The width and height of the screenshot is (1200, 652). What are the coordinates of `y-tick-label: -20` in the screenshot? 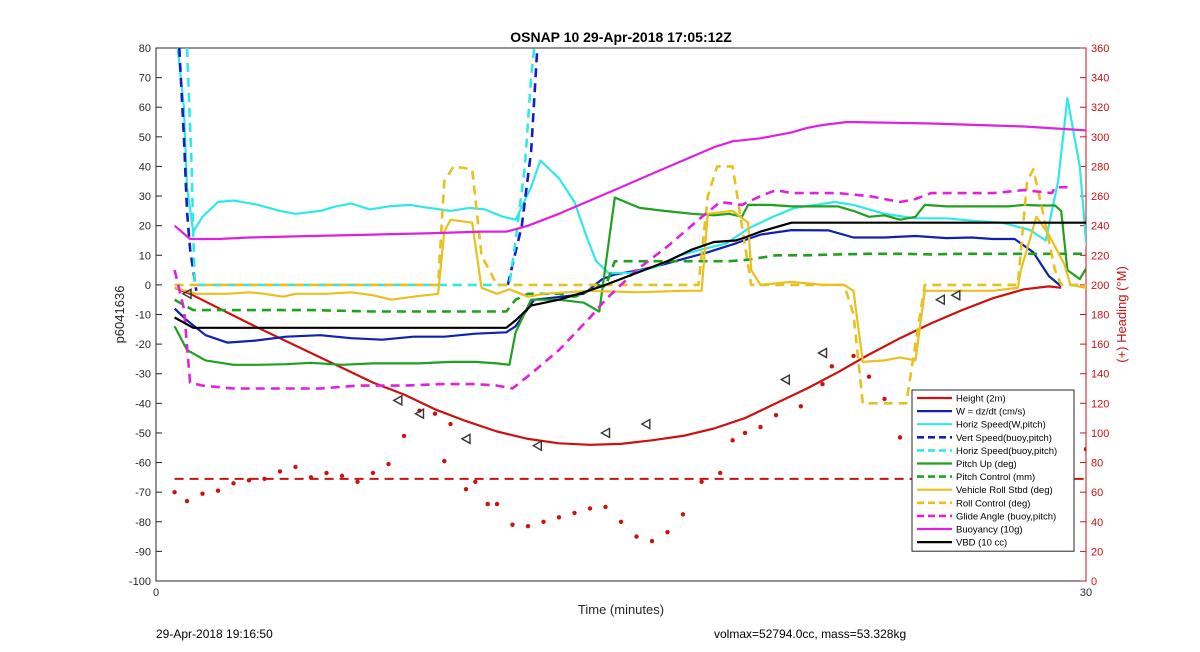 It's located at (143, 345).